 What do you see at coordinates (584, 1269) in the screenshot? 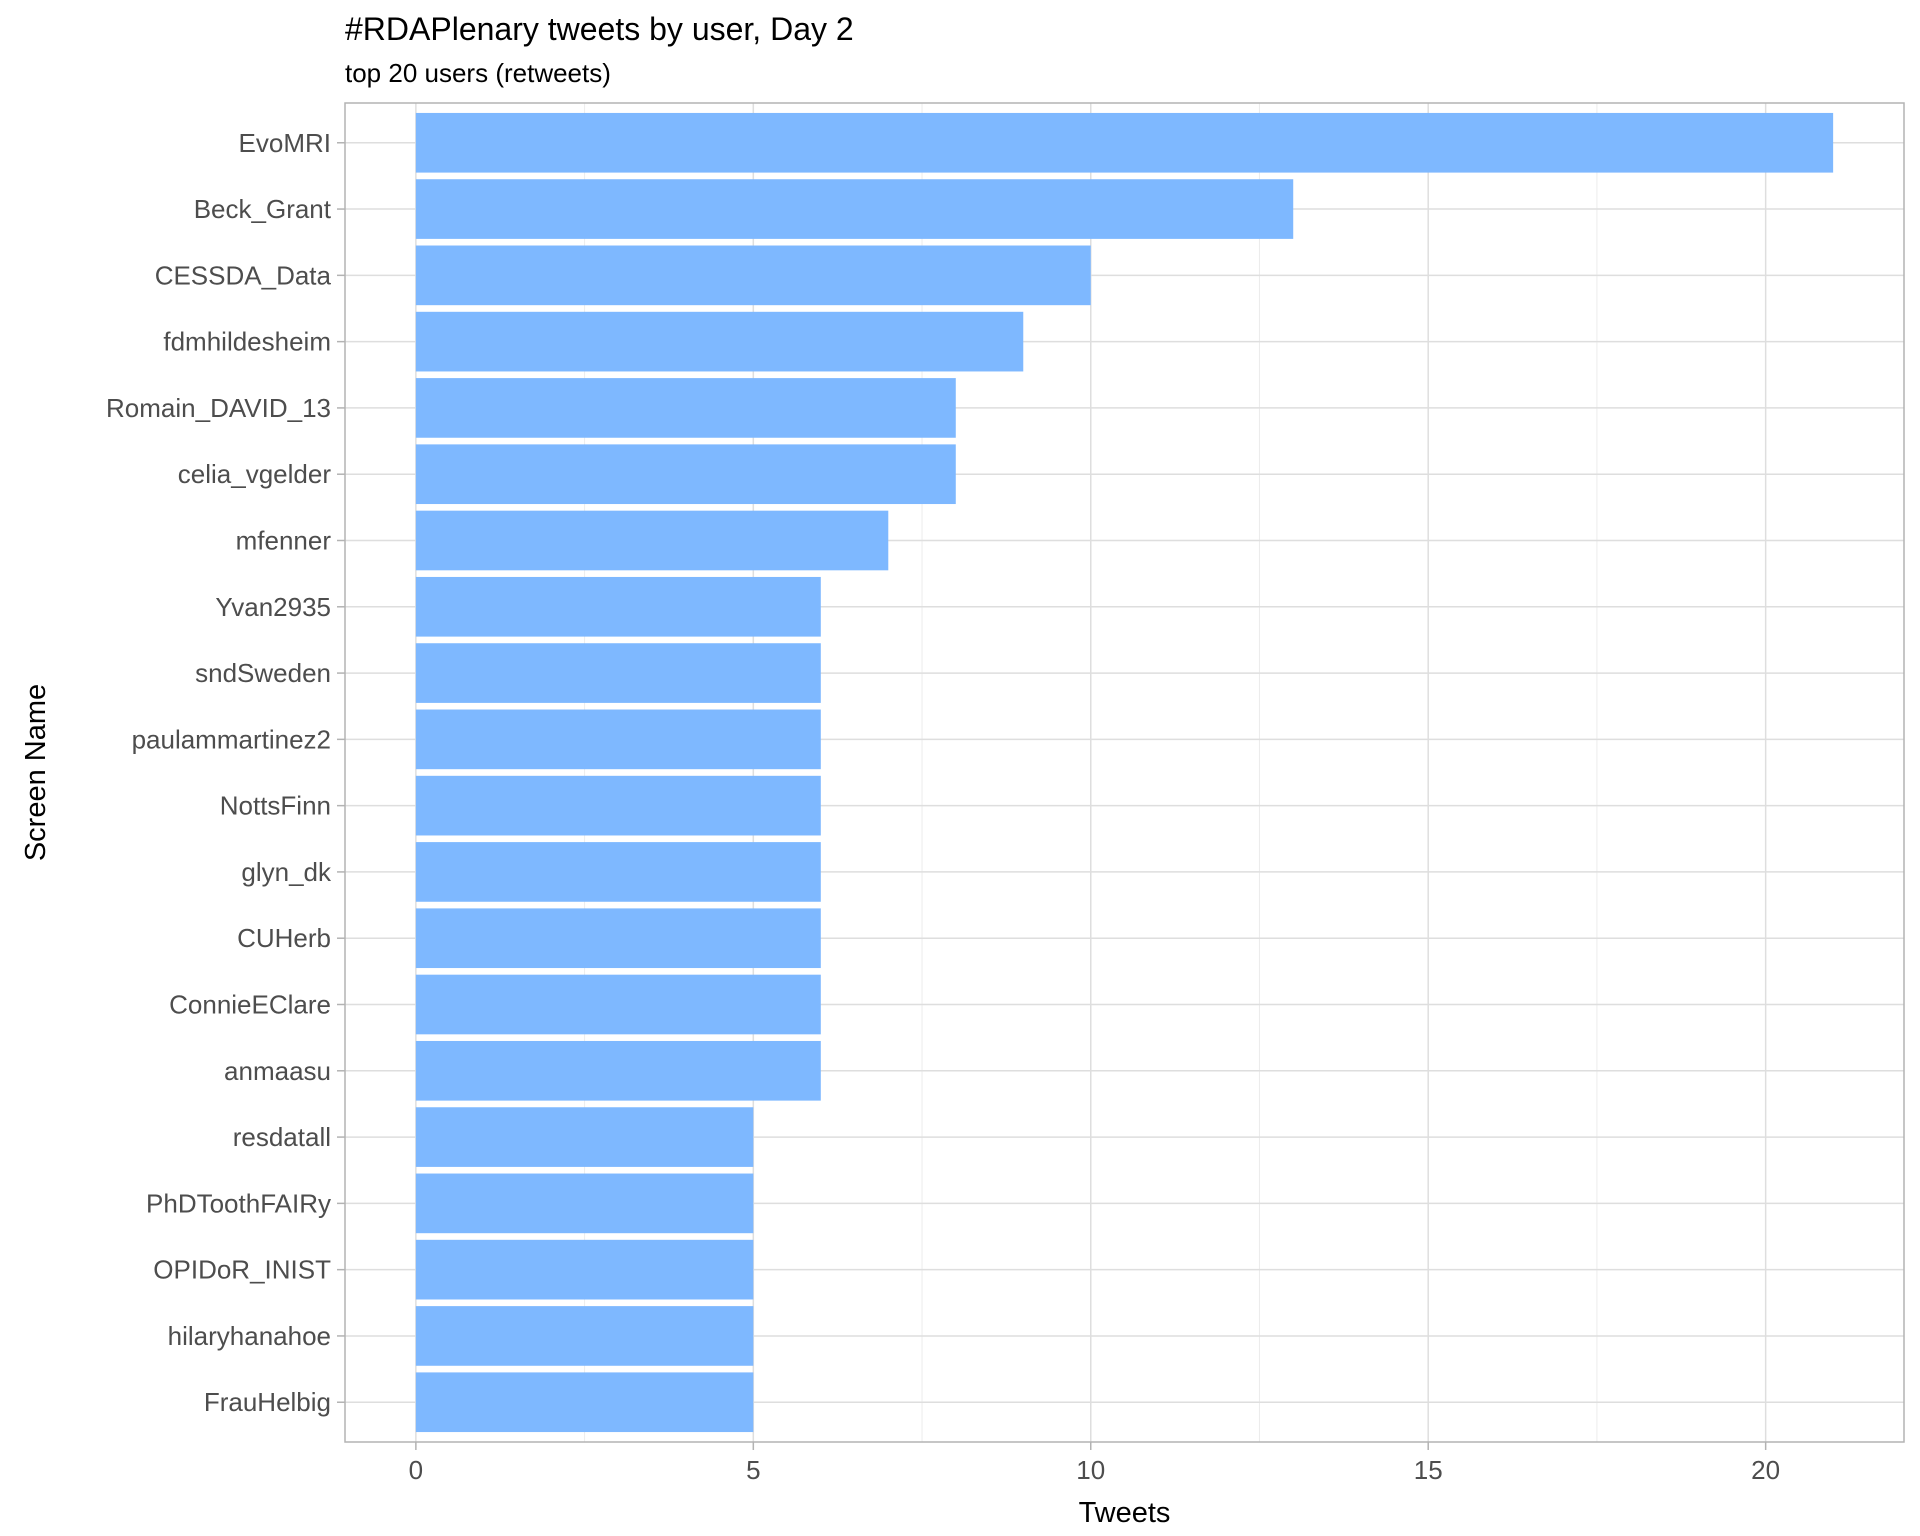
I see `bar-OPIDoR_INIST` at bounding box center [584, 1269].